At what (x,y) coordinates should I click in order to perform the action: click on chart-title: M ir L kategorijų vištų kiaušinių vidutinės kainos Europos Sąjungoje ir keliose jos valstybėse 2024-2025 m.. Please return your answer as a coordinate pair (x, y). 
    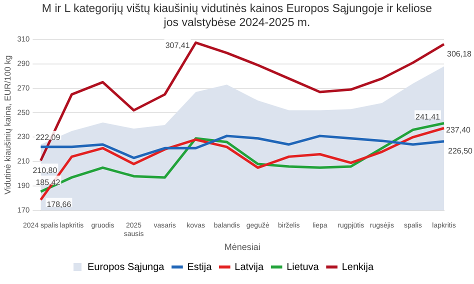
    Looking at the image, I should click on (237, 16).